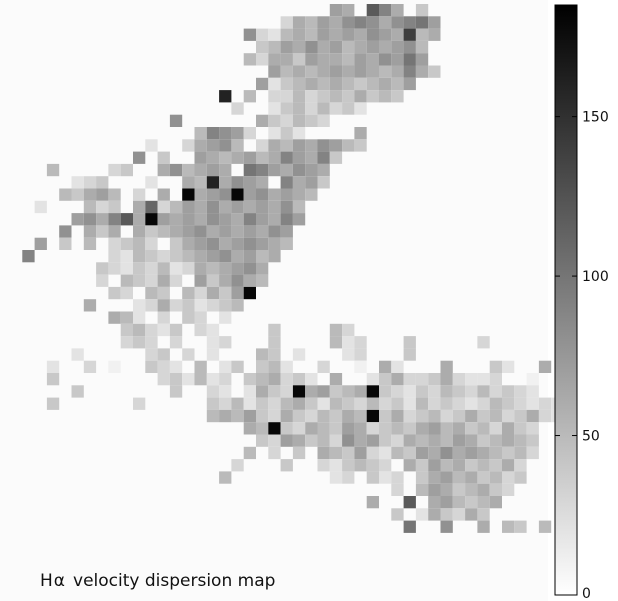 The image size is (618, 601). I want to click on colorbar-ticks: 0 50 100 150, so click(582, 355).